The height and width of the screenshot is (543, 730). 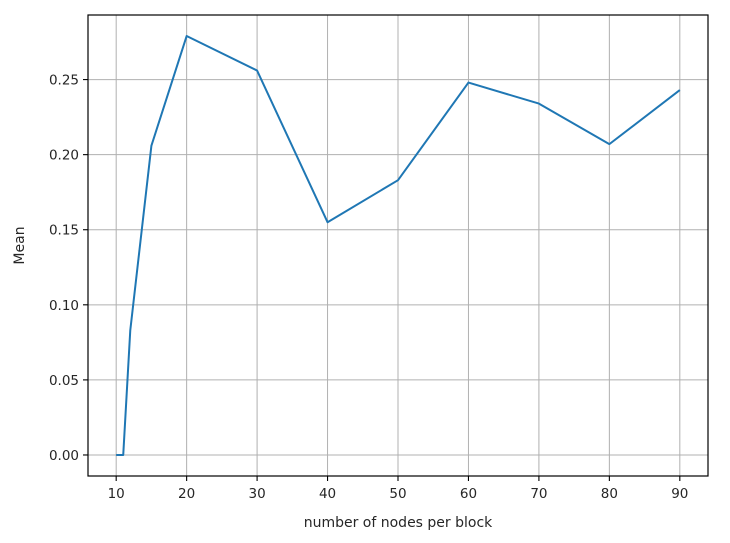 I want to click on x-tick-label: 80, so click(x=609, y=494).